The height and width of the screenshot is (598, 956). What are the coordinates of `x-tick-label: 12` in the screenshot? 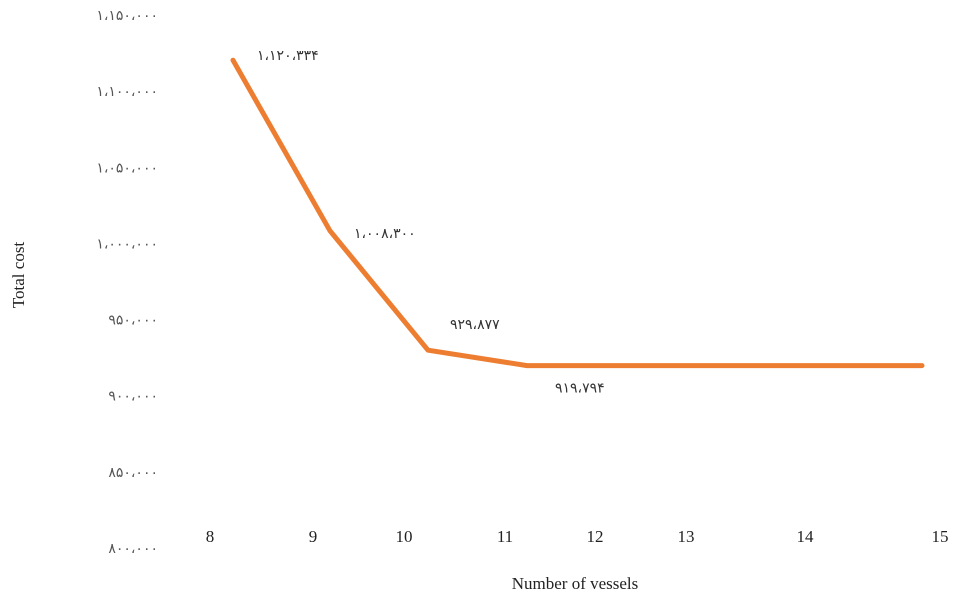 It's located at (595, 536).